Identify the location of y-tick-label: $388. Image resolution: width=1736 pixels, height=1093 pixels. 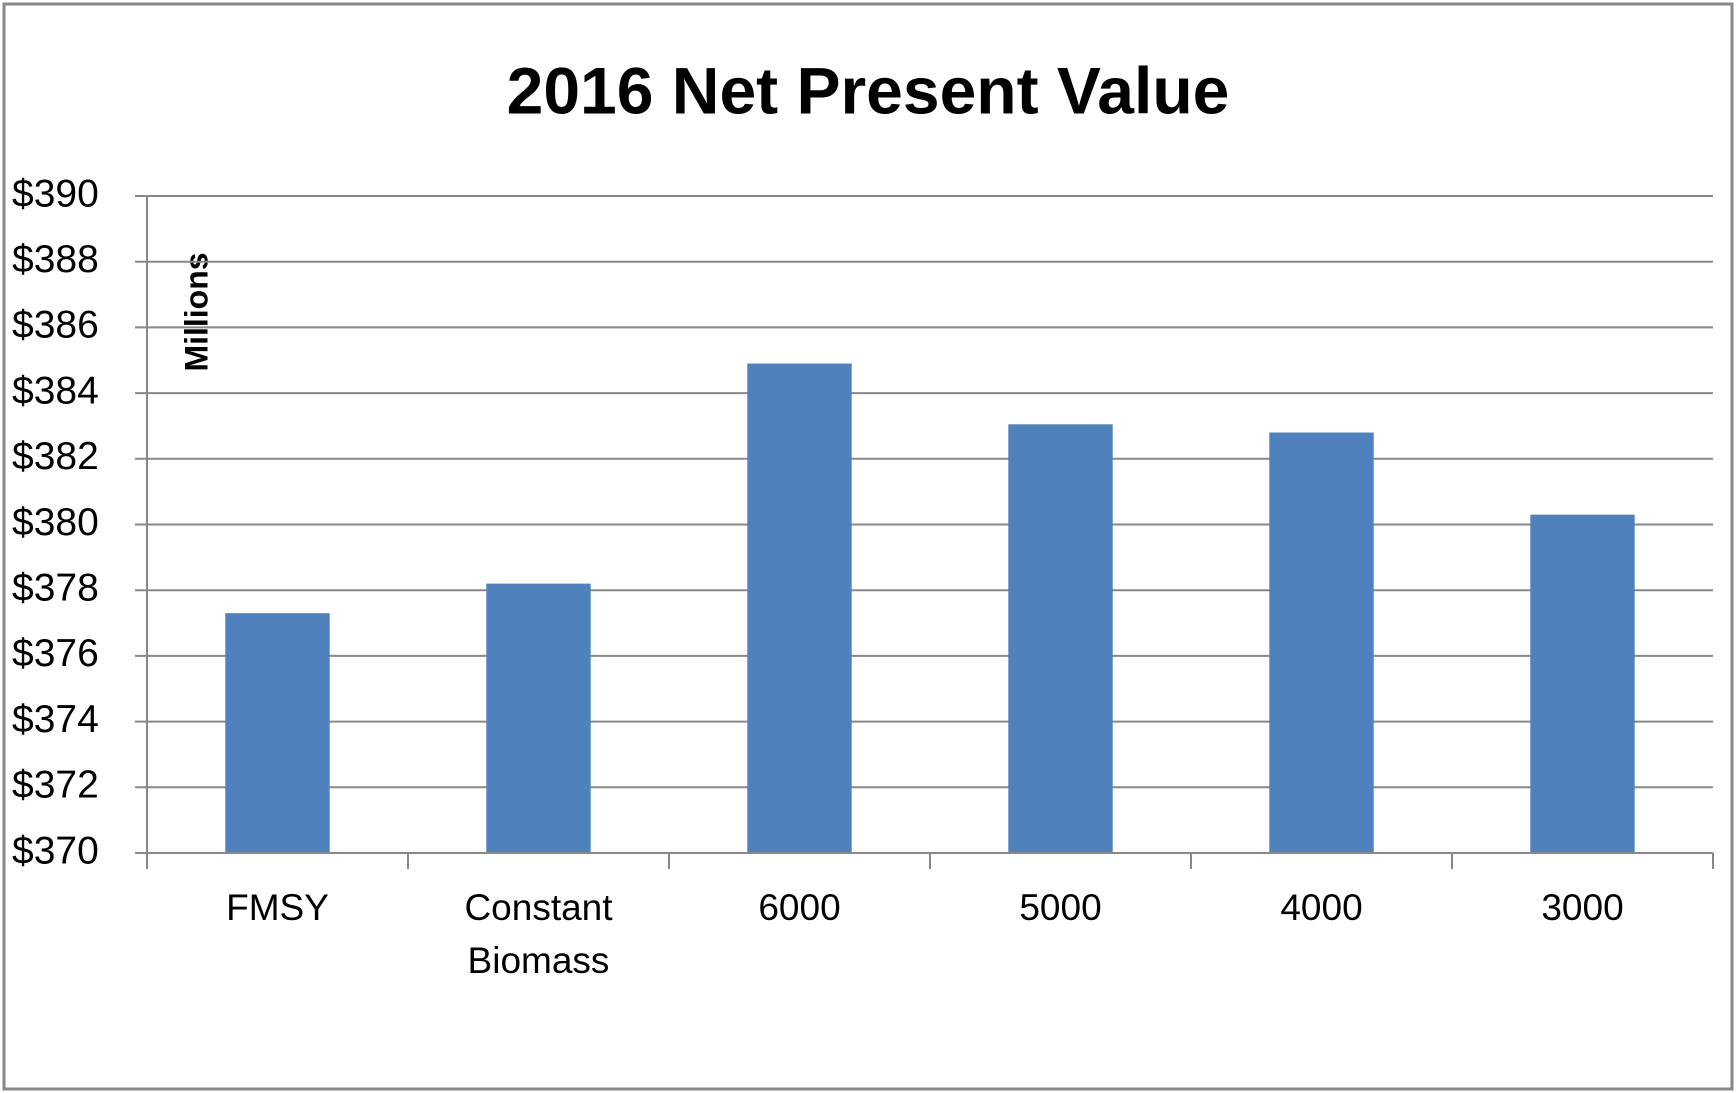
(55, 259).